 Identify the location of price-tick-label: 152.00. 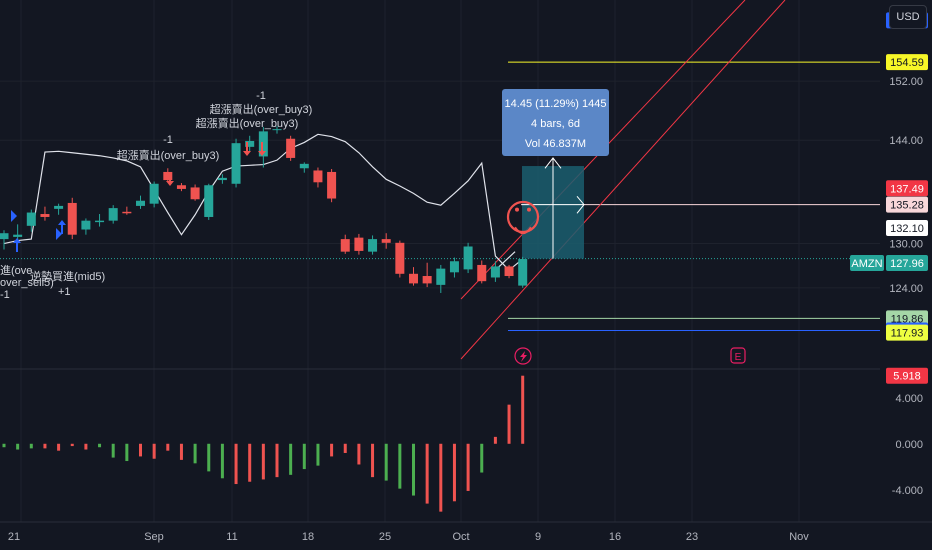
(906, 82).